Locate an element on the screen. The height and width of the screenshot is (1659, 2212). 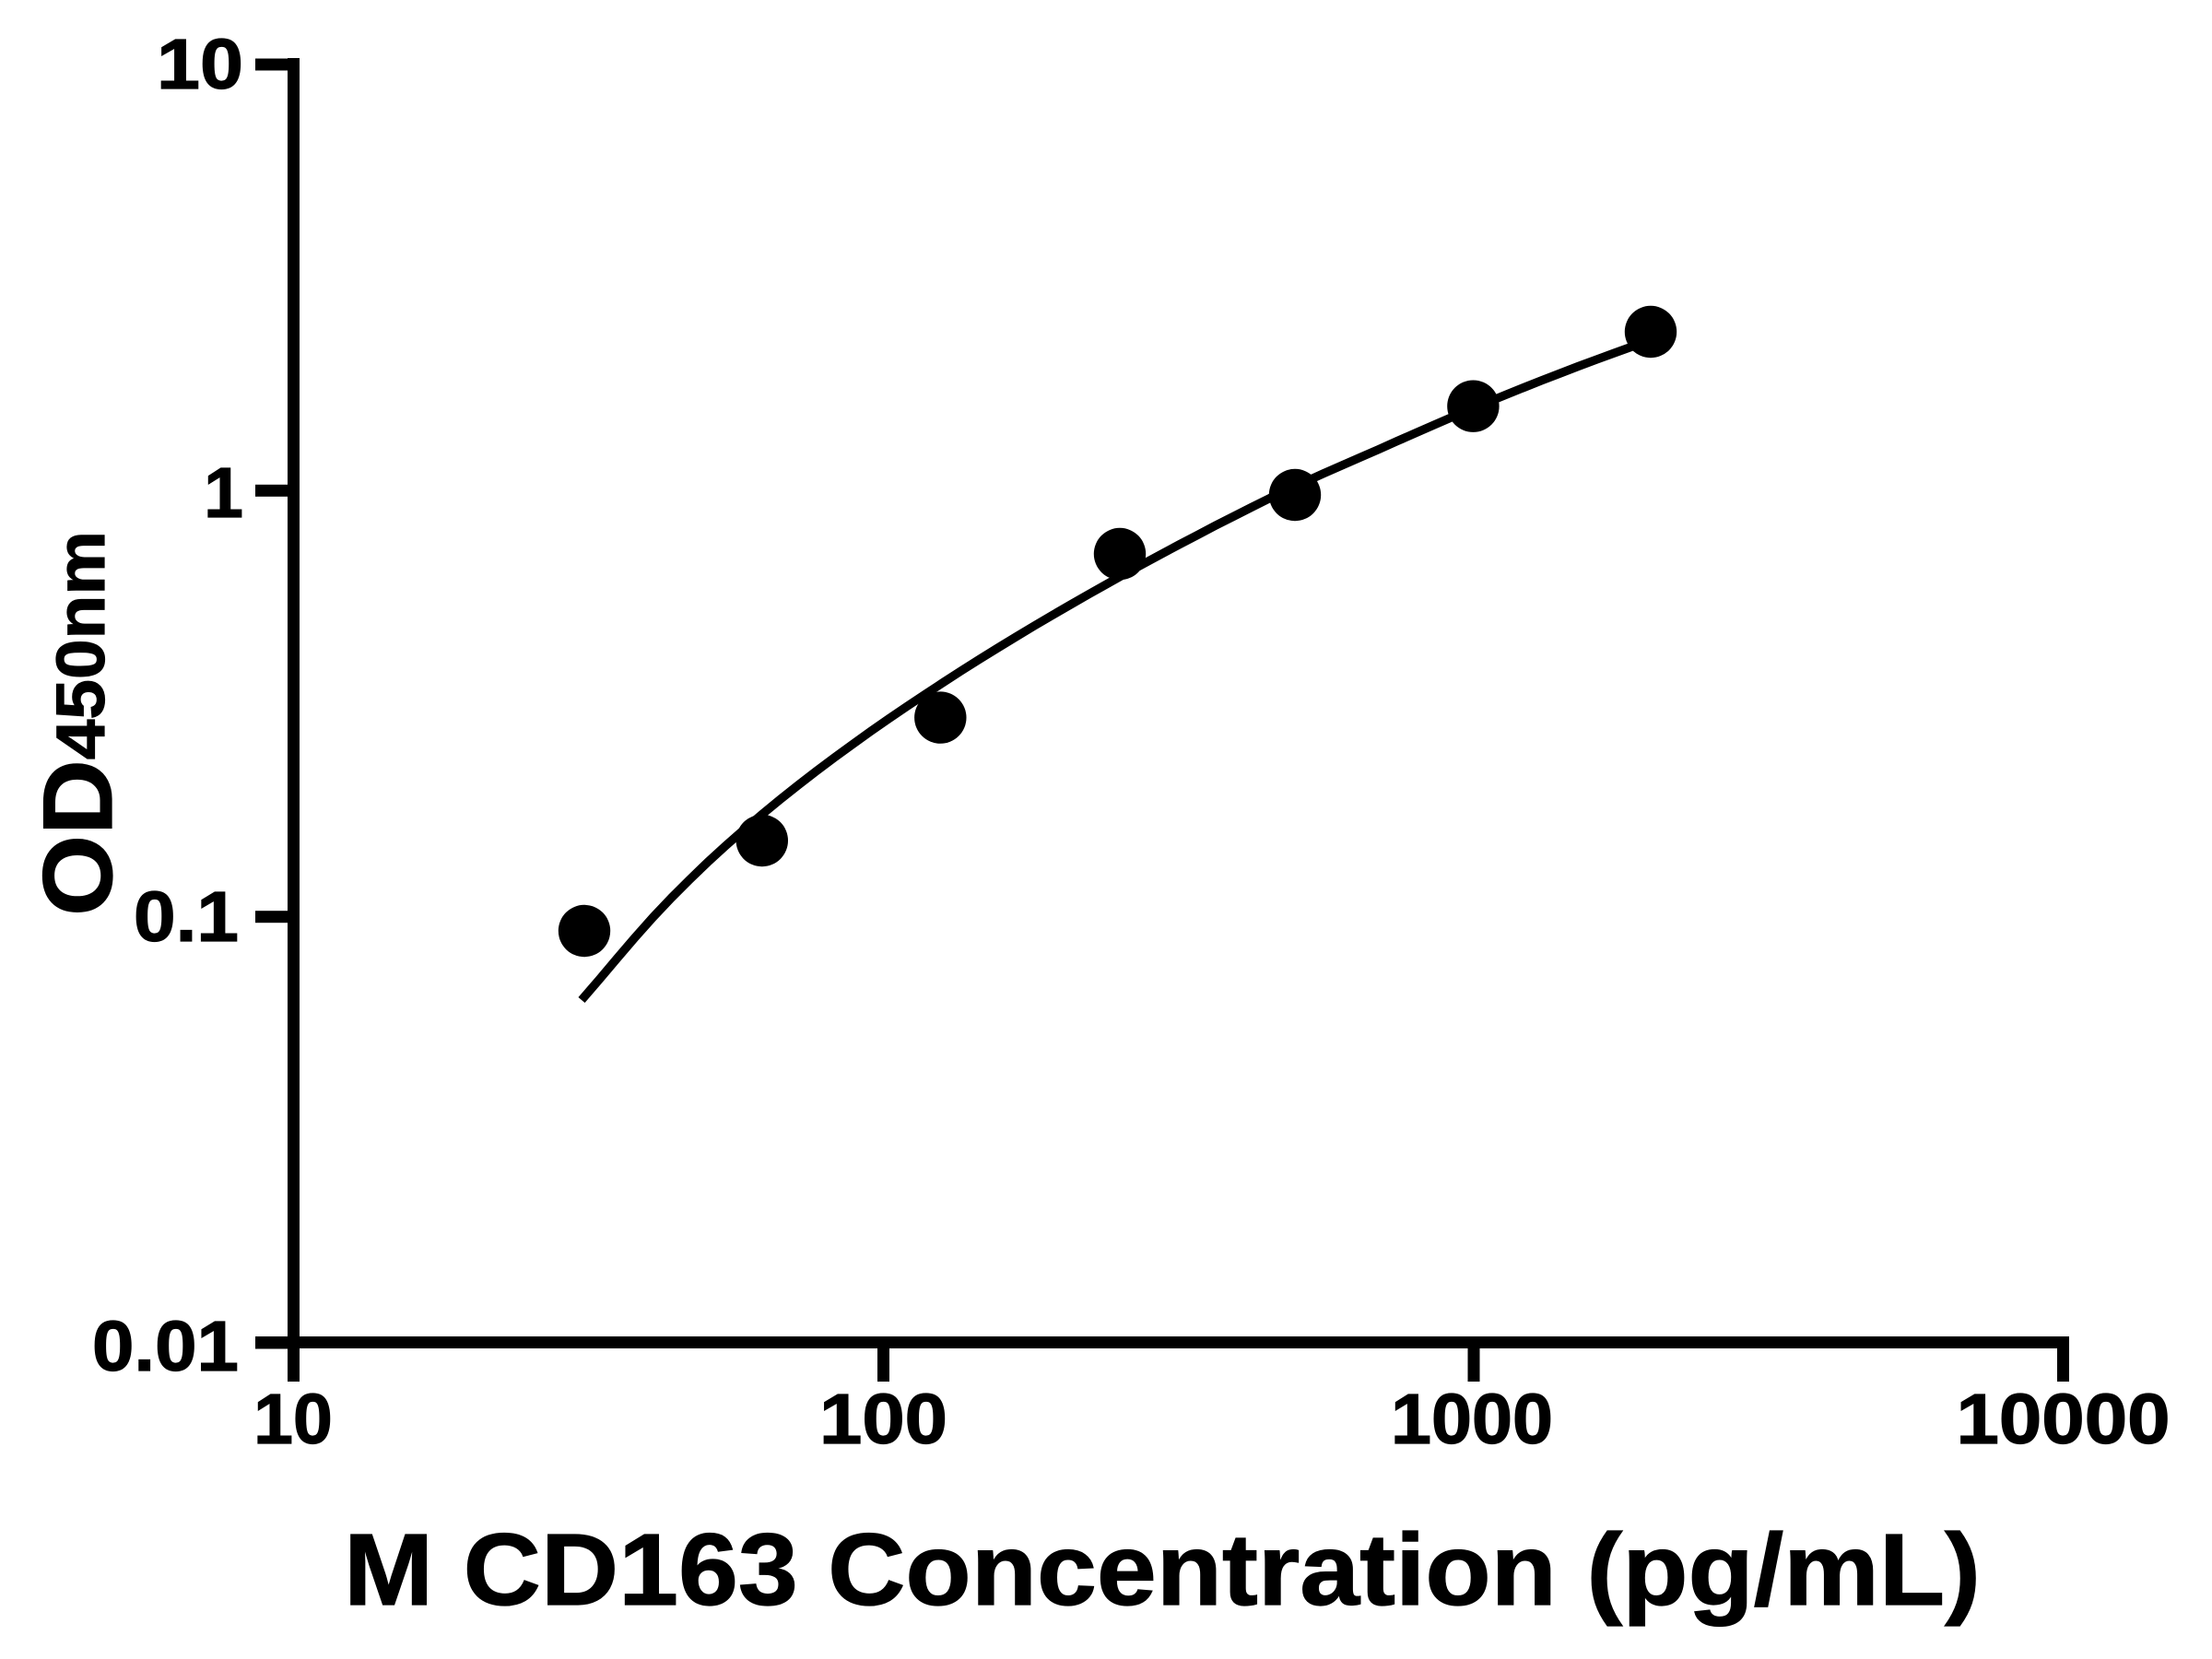
svg-text: M CD163 Concentration (pg/mL) is located at coordinates (1162, 1570).